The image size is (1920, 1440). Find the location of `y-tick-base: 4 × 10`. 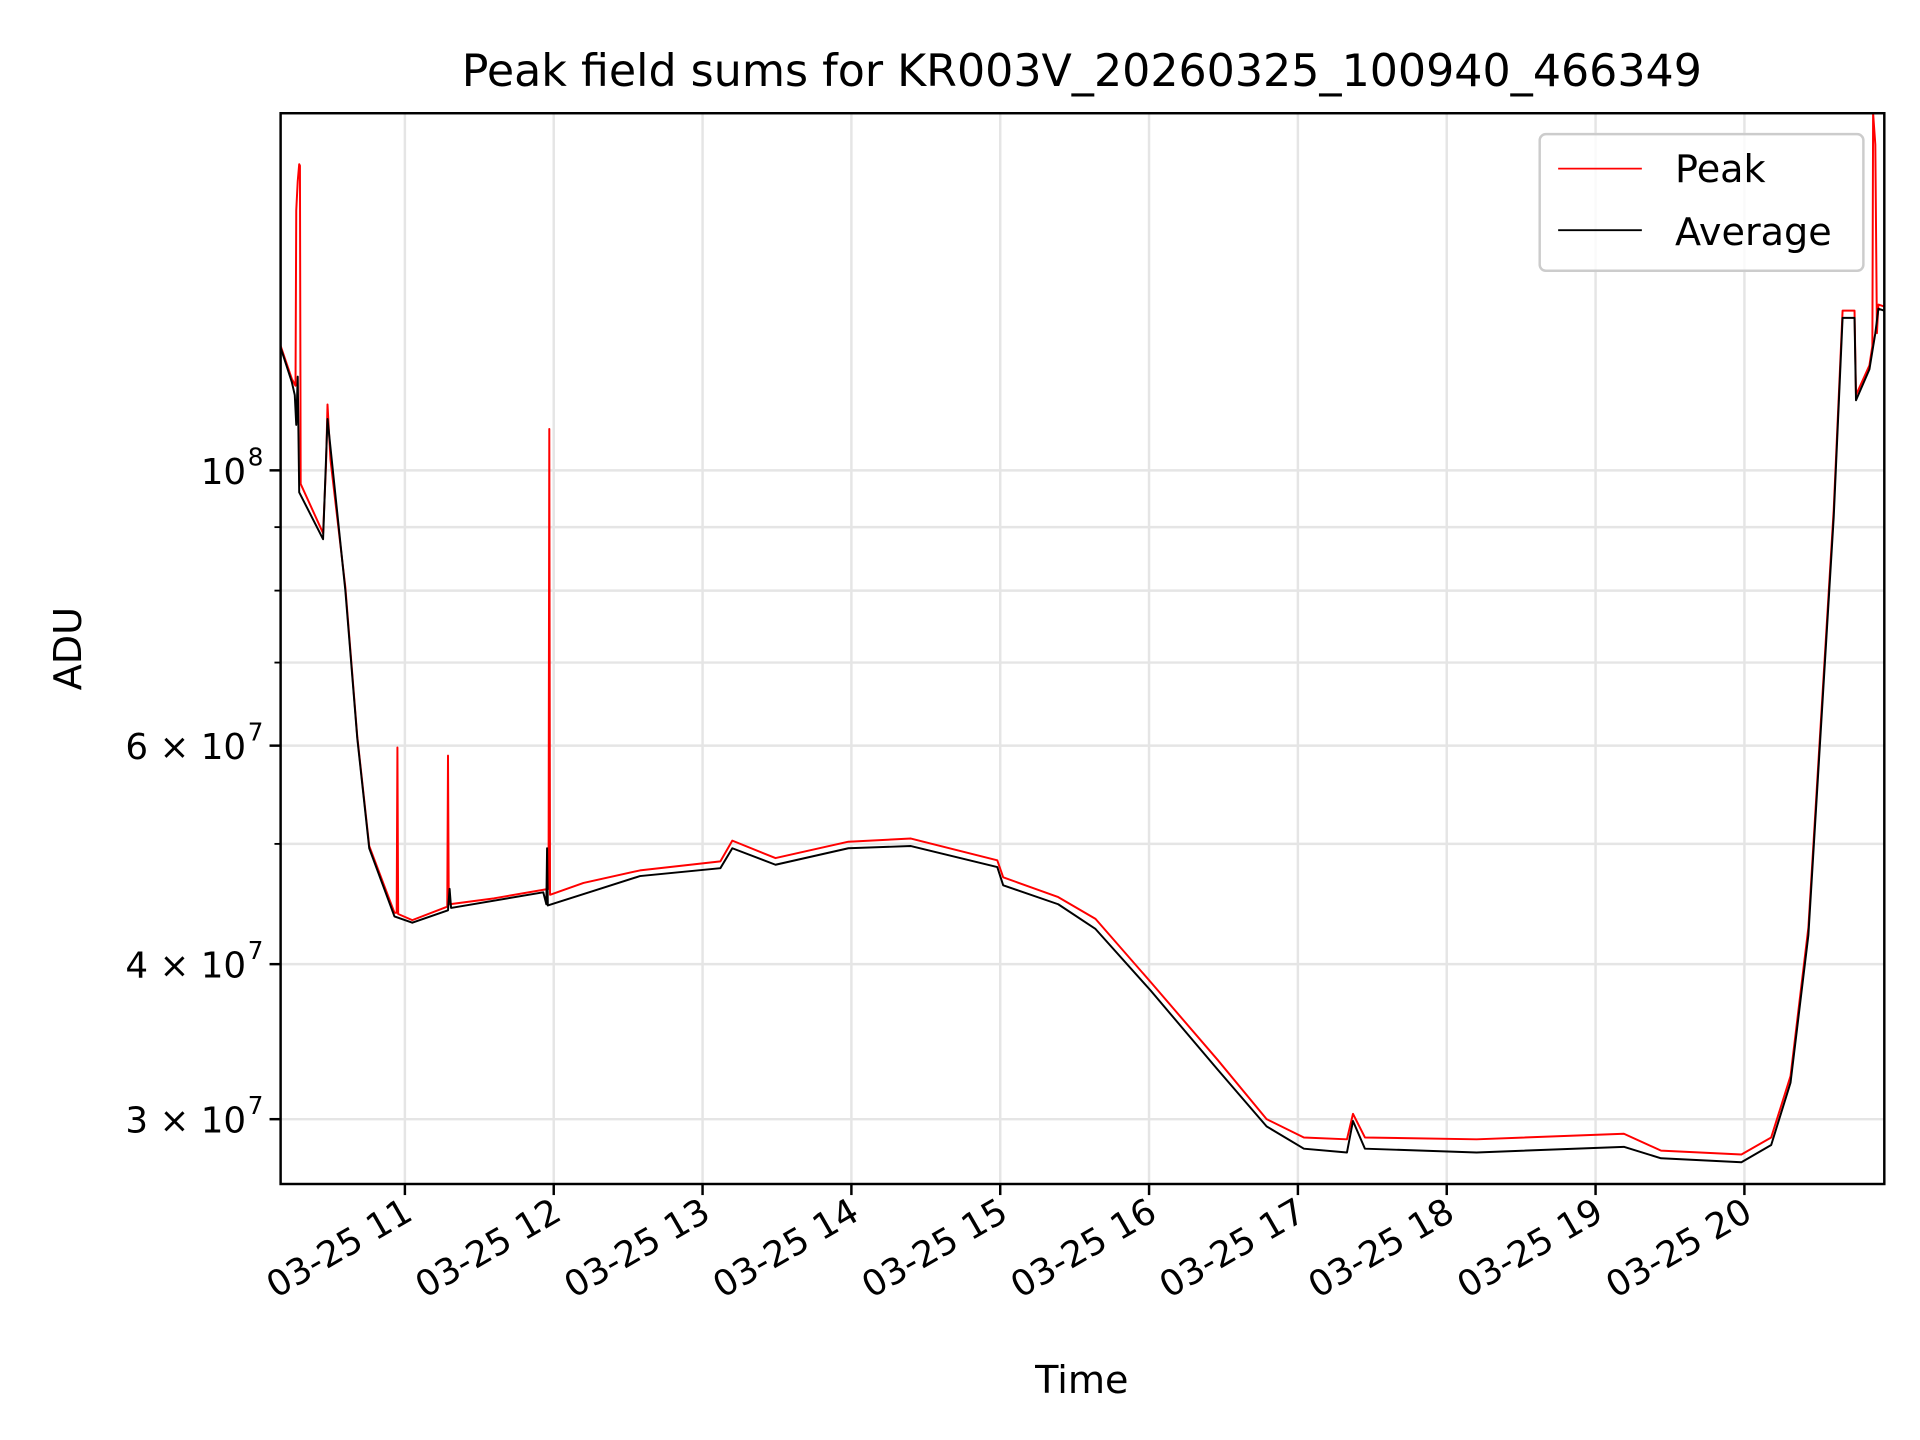

y-tick-base: 4 × 10 is located at coordinates (185, 966).